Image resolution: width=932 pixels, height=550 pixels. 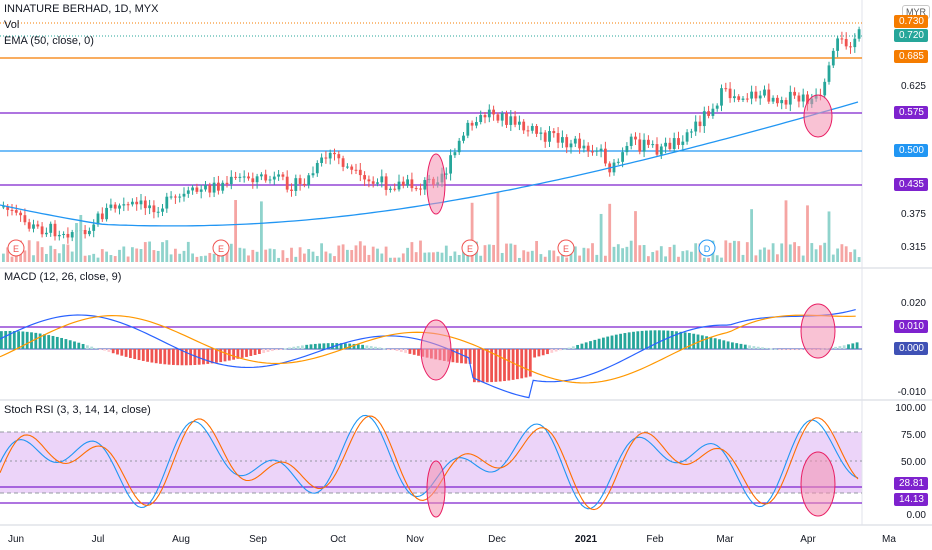 What do you see at coordinates (889, 539) in the screenshot?
I see `x-axis-label: Ma` at bounding box center [889, 539].